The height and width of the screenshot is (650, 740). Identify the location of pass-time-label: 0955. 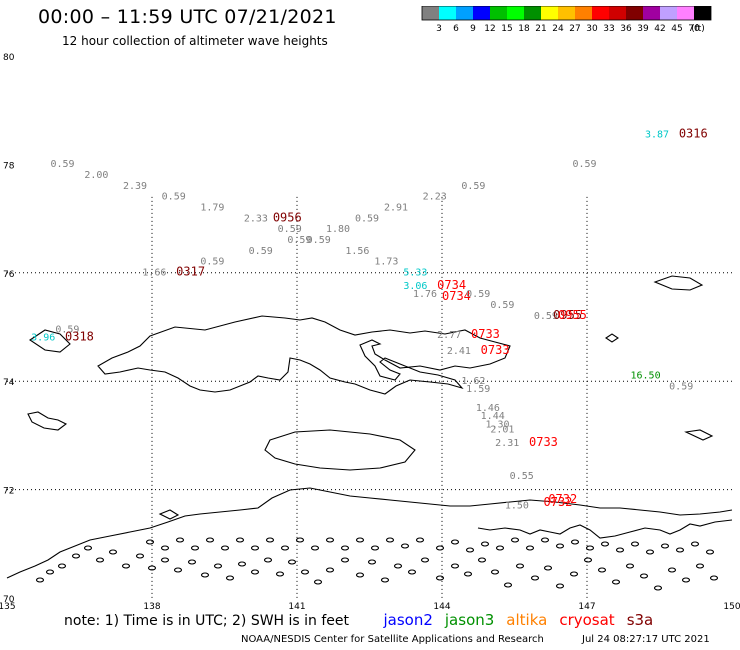
(572, 315).